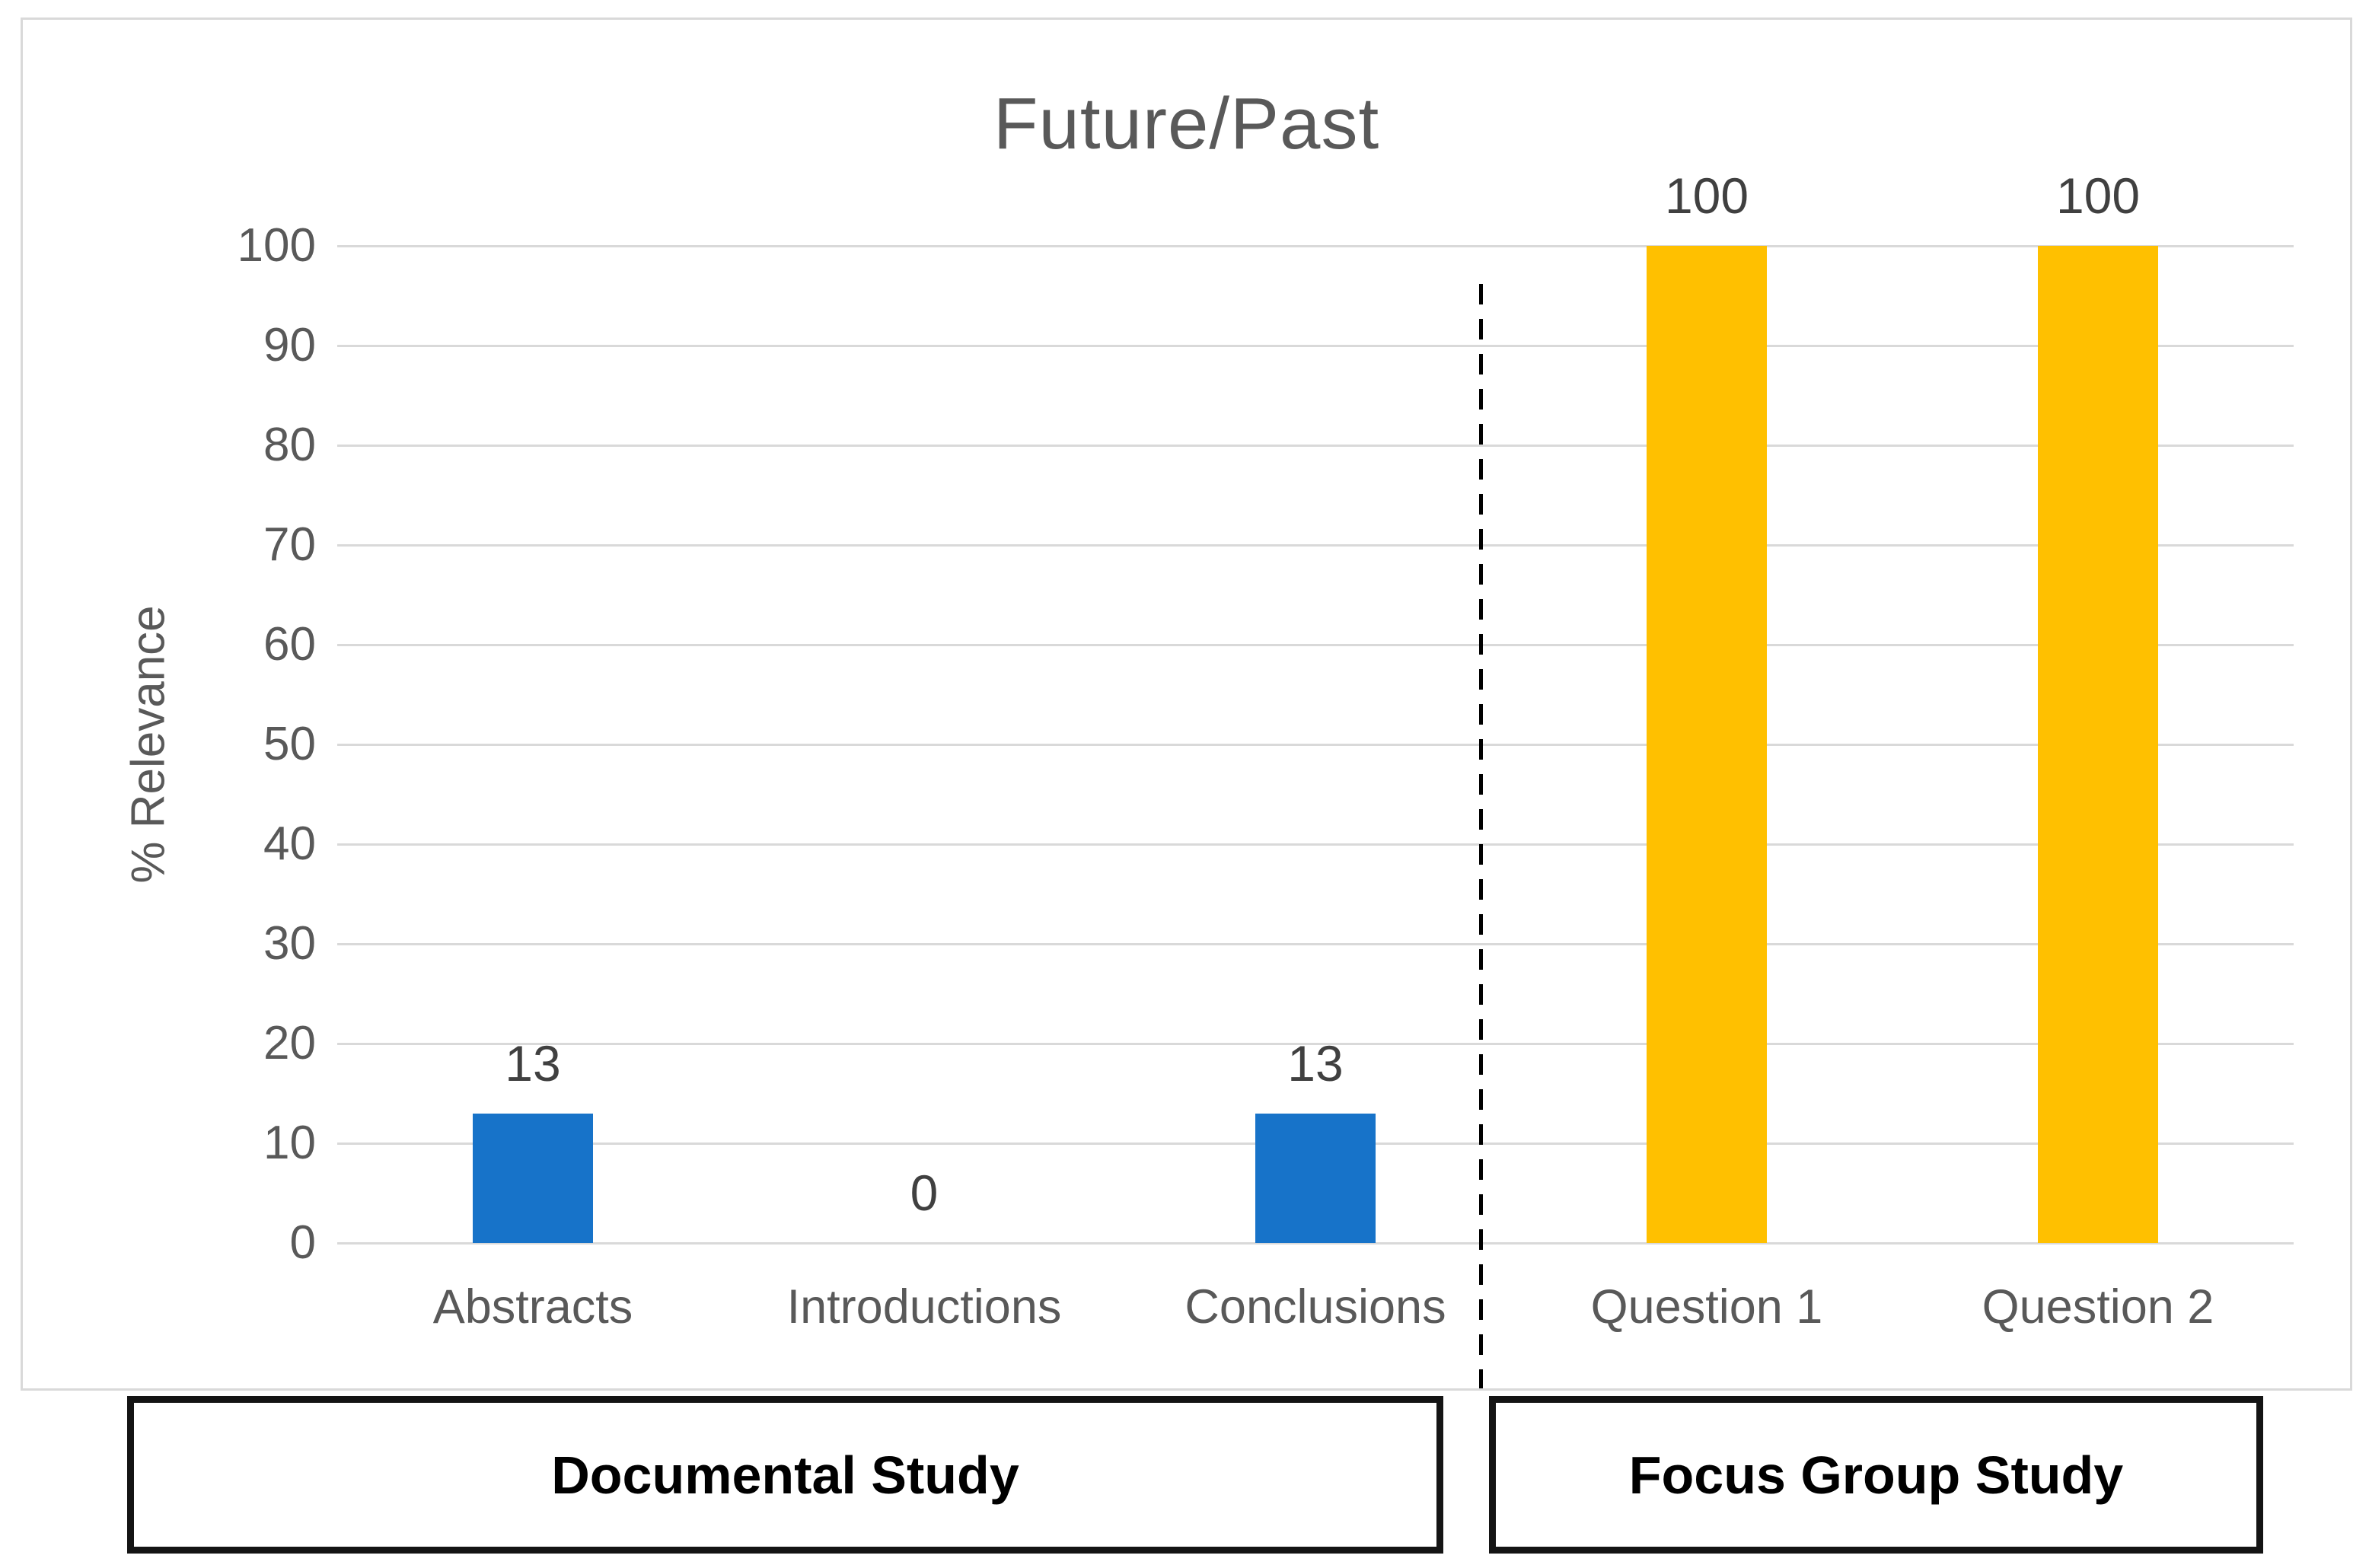 This screenshot has width=2369, height=1568. What do you see at coordinates (1707, 1307) in the screenshot?
I see `x-category-label-question-1: Question 1` at bounding box center [1707, 1307].